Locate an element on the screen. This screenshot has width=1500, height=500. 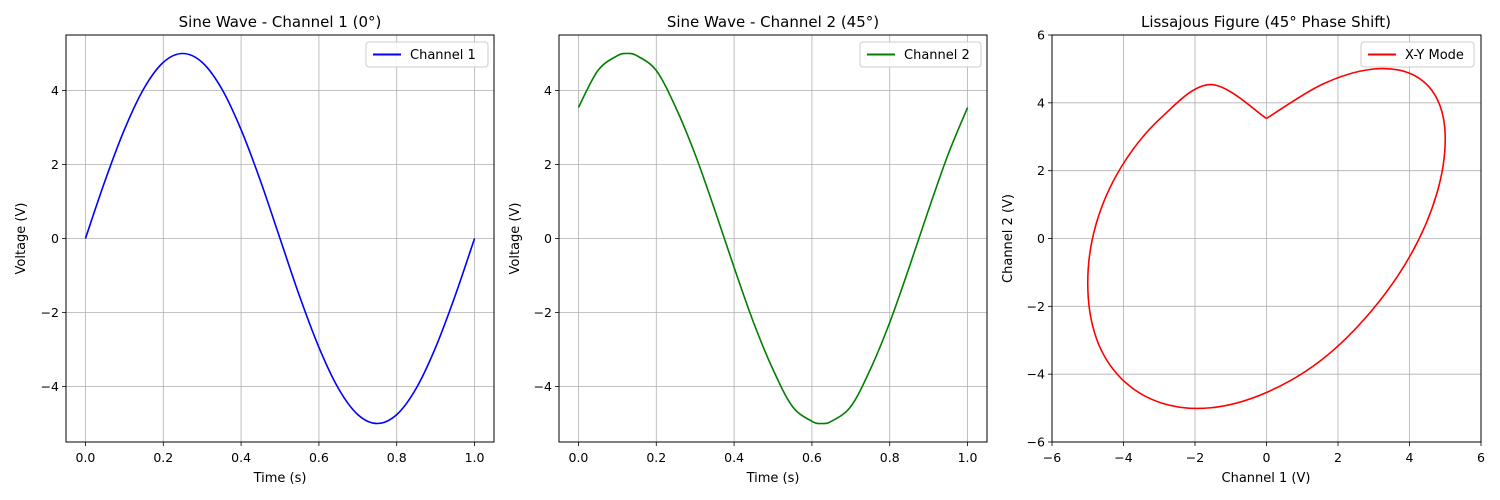
chart-2-x-tick-label: 0.4 is located at coordinates (734, 457).